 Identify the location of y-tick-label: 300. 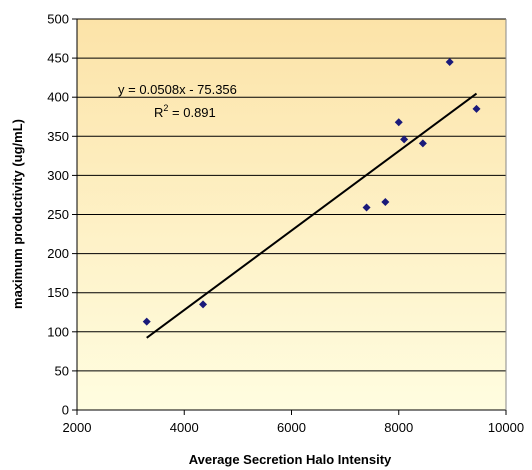
(58, 175).